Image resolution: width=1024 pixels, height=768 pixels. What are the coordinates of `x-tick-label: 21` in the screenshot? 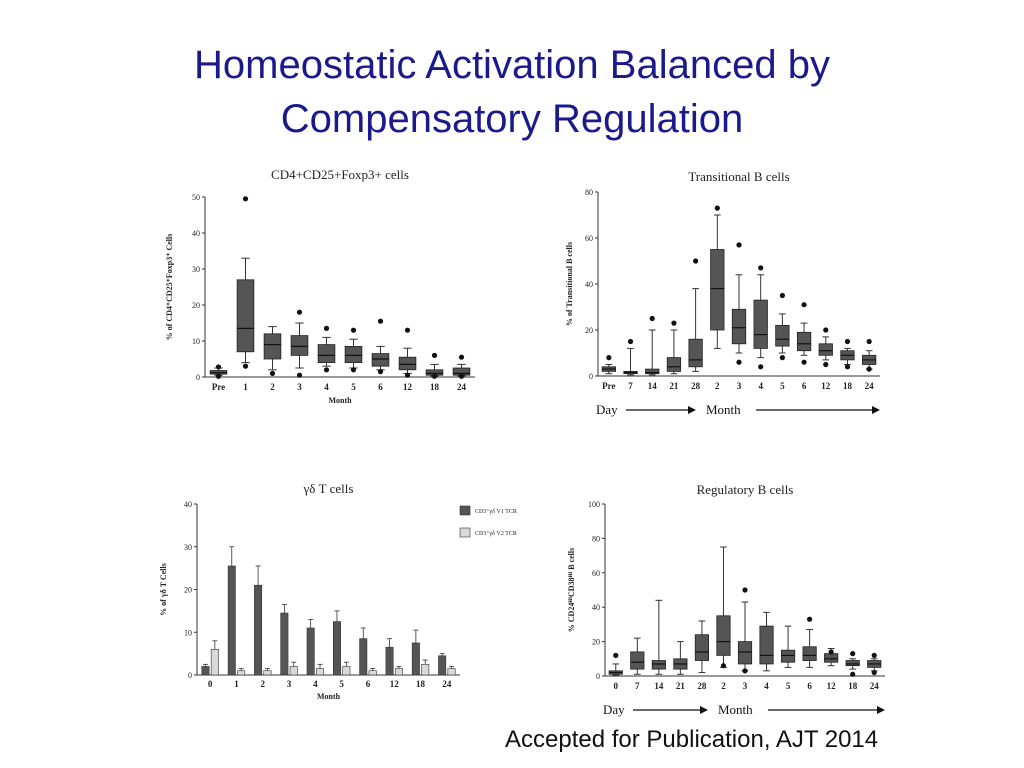 It's located at (681, 686).